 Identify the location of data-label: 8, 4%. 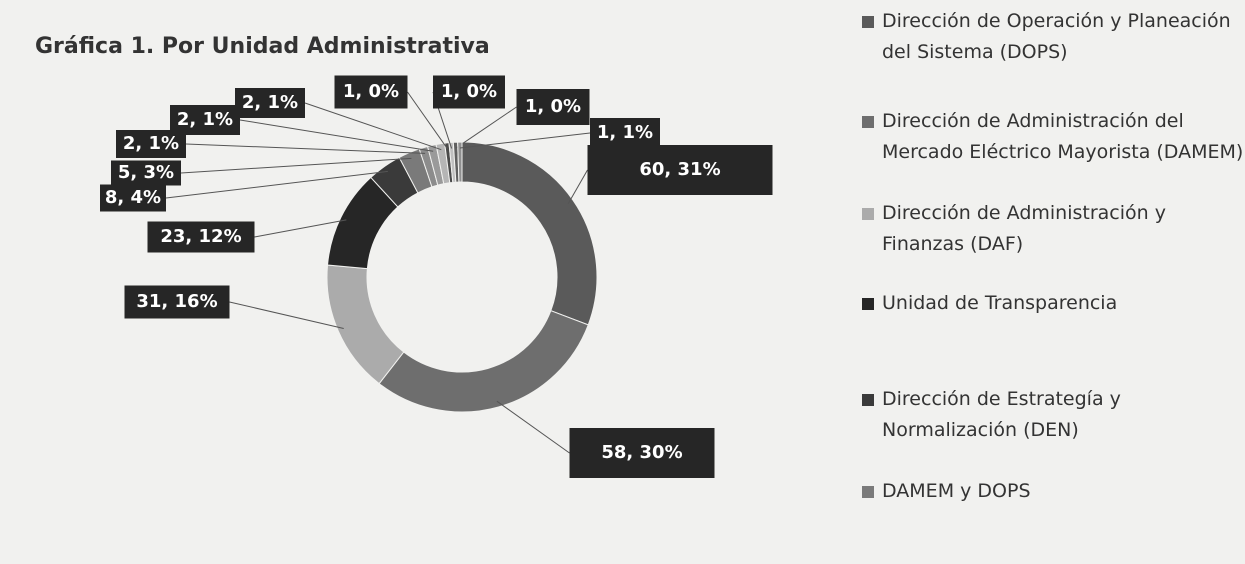
(133, 197).